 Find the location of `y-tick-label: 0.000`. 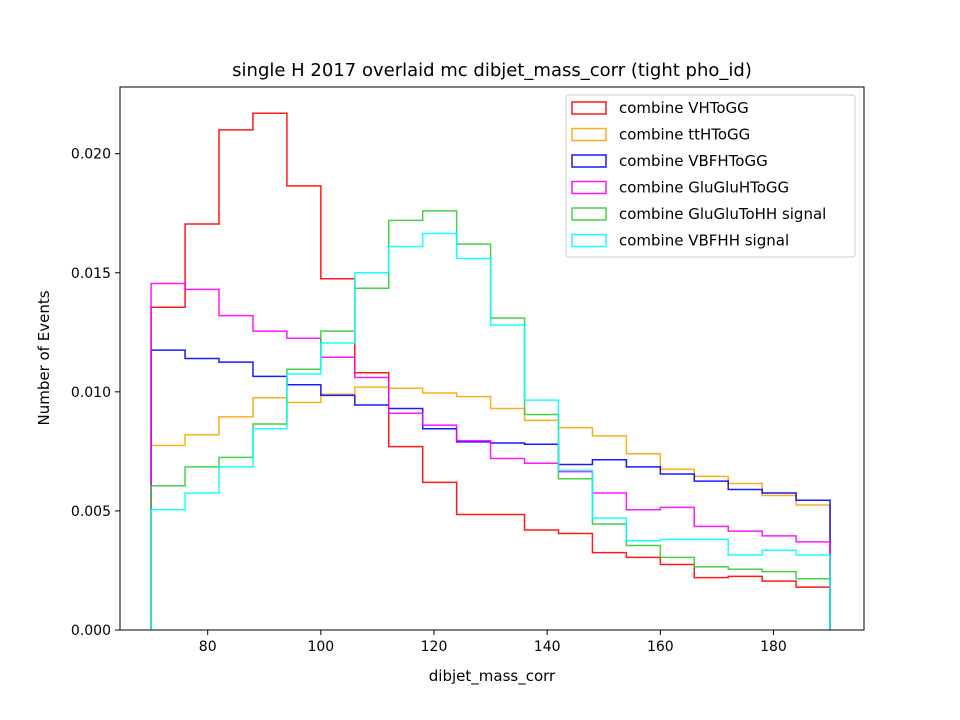

y-tick-label: 0.000 is located at coordinates (91, 631).